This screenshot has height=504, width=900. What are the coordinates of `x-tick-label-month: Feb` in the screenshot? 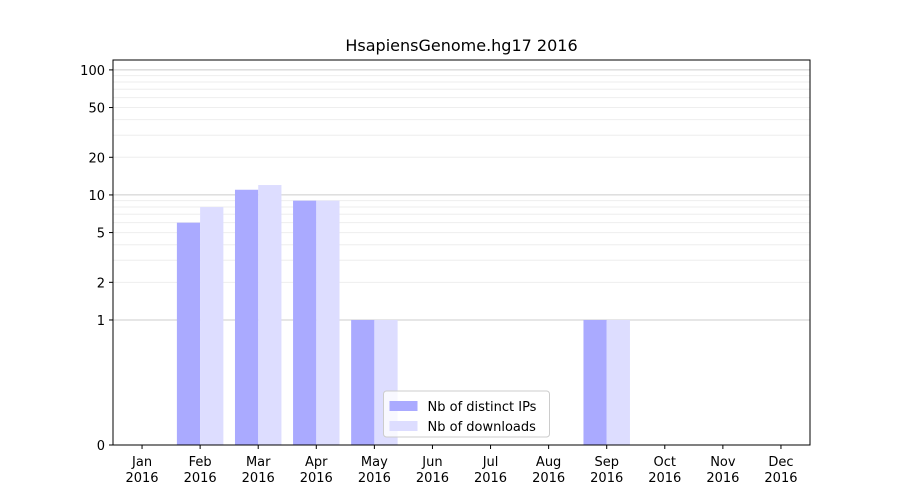 It's located at (200, 462).